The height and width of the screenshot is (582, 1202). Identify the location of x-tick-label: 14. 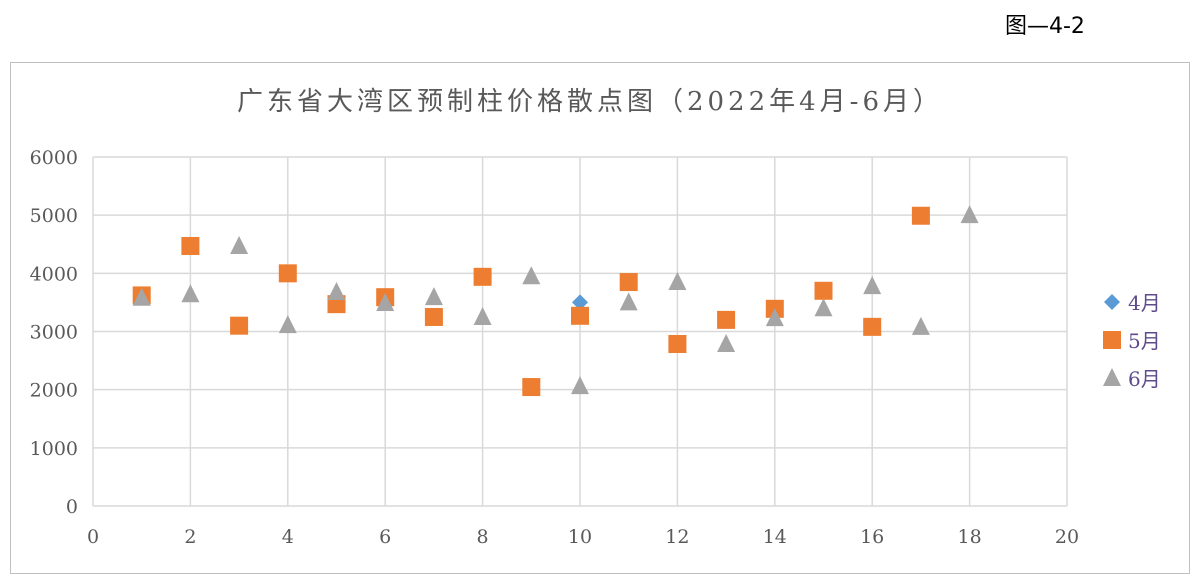
(775, 537).